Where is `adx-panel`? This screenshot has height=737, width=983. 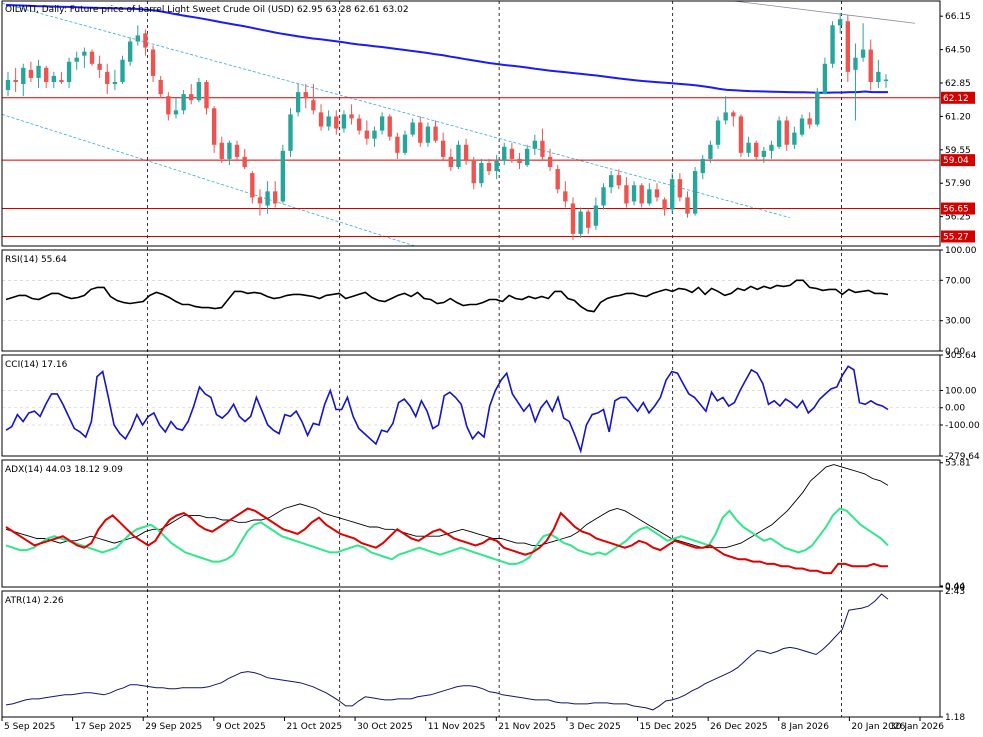 adx-panel is located at coordinates (447, 519).